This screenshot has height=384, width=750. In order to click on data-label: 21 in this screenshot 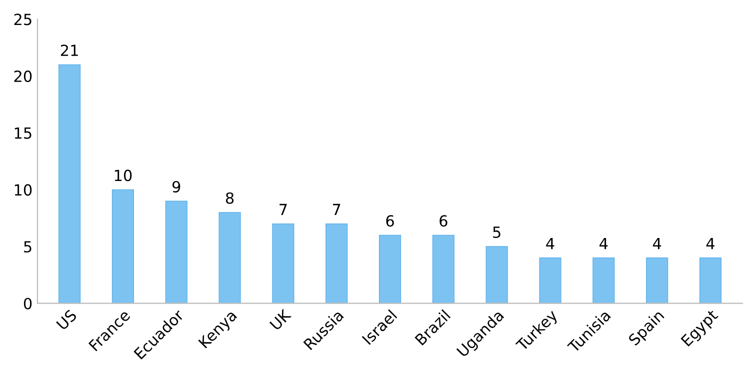, I will do `click(69, 50)`.